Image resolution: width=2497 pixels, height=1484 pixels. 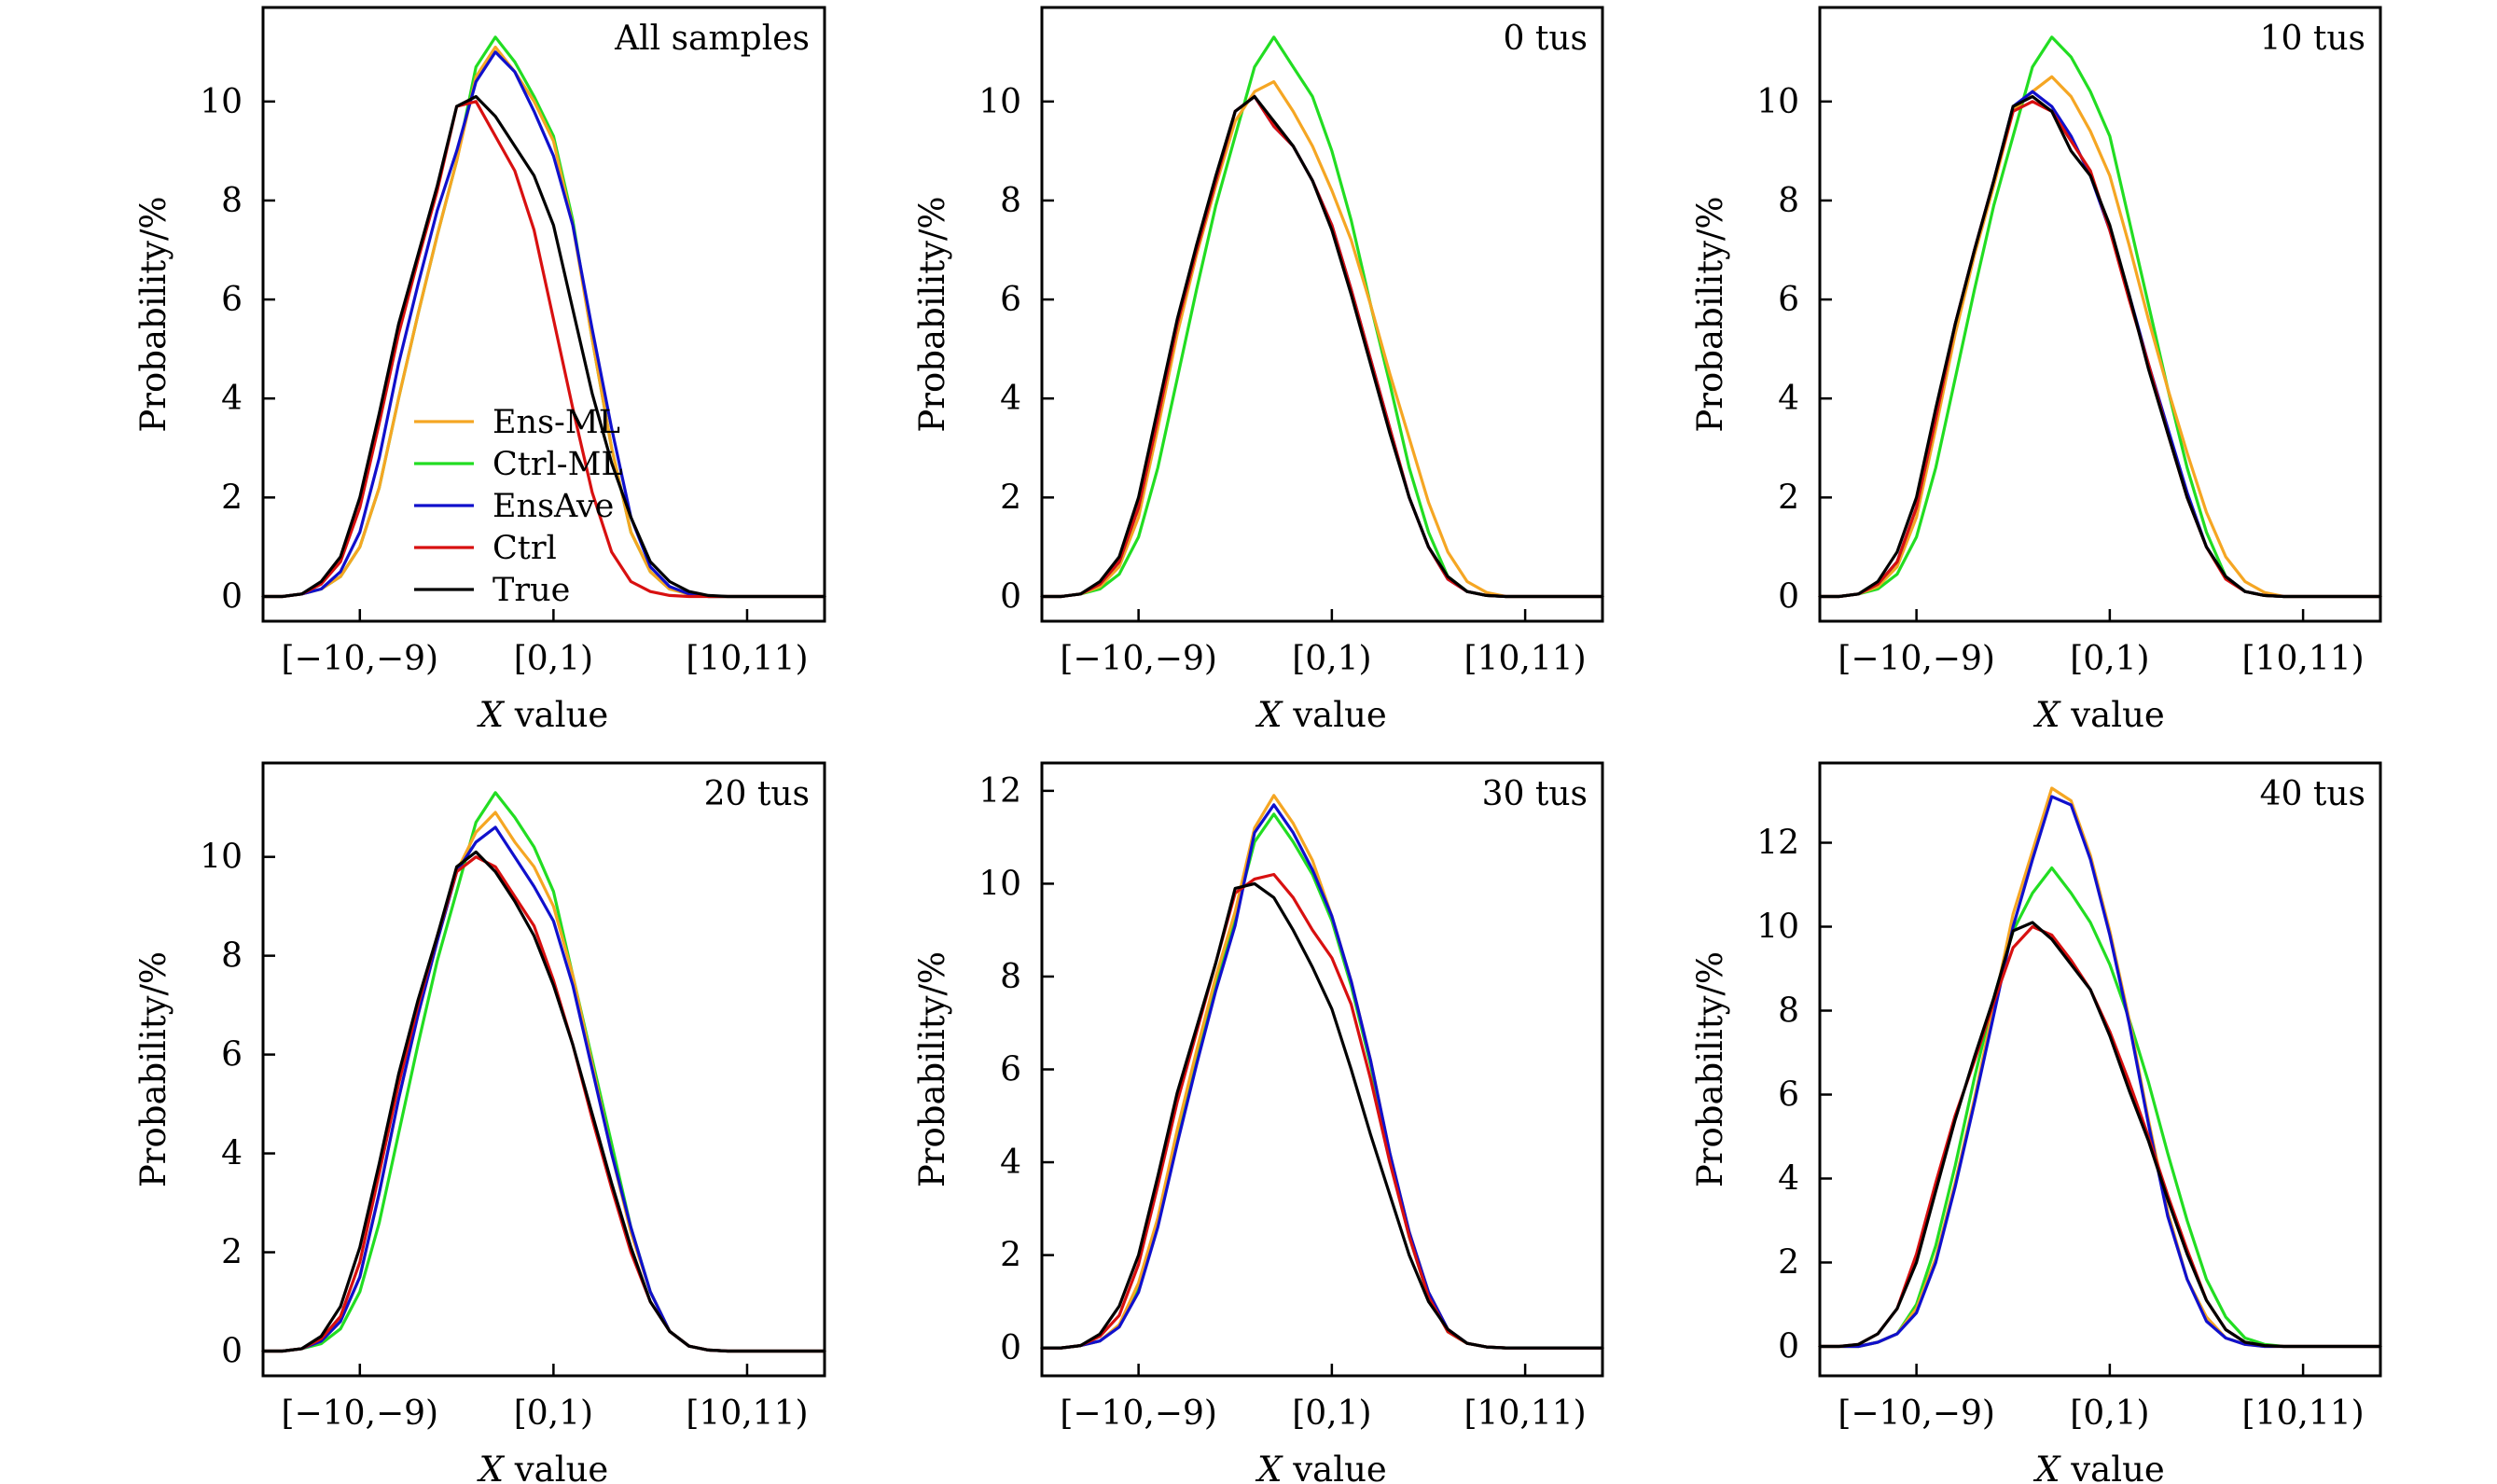 I want to click on legend-label: Ctrl-ML, so click(x=557, y=464).